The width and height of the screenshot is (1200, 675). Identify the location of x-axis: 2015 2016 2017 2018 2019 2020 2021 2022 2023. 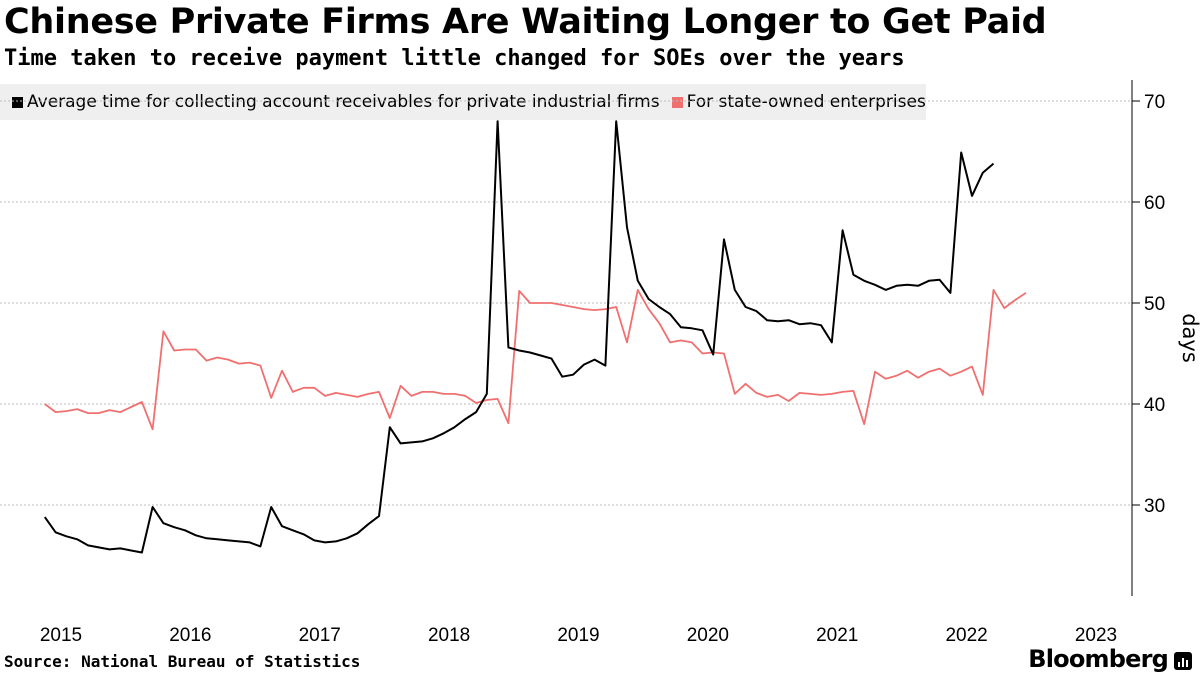
(578, 635).